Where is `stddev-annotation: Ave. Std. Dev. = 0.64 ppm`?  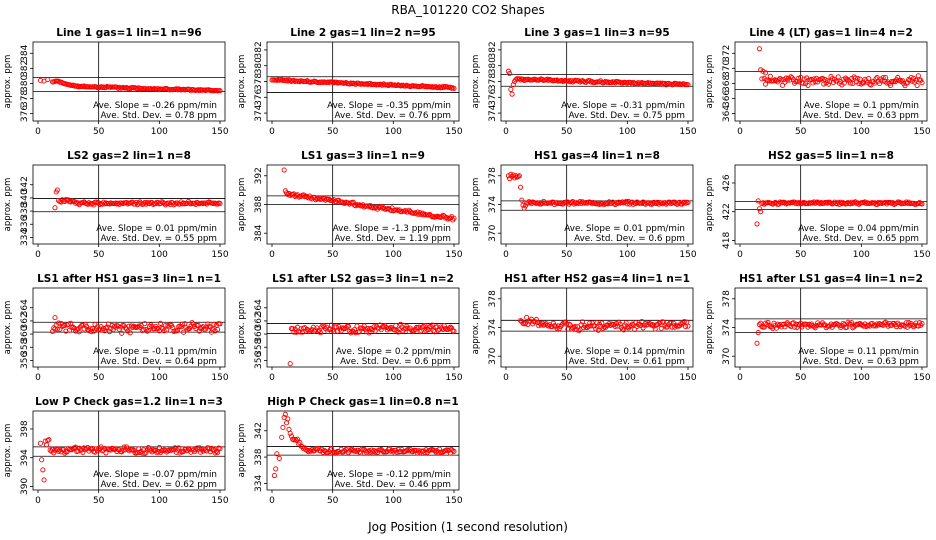
stddev-annotation: Ave. Std. Dev. = 0.64 ppm is located at coordinates (158, 362).